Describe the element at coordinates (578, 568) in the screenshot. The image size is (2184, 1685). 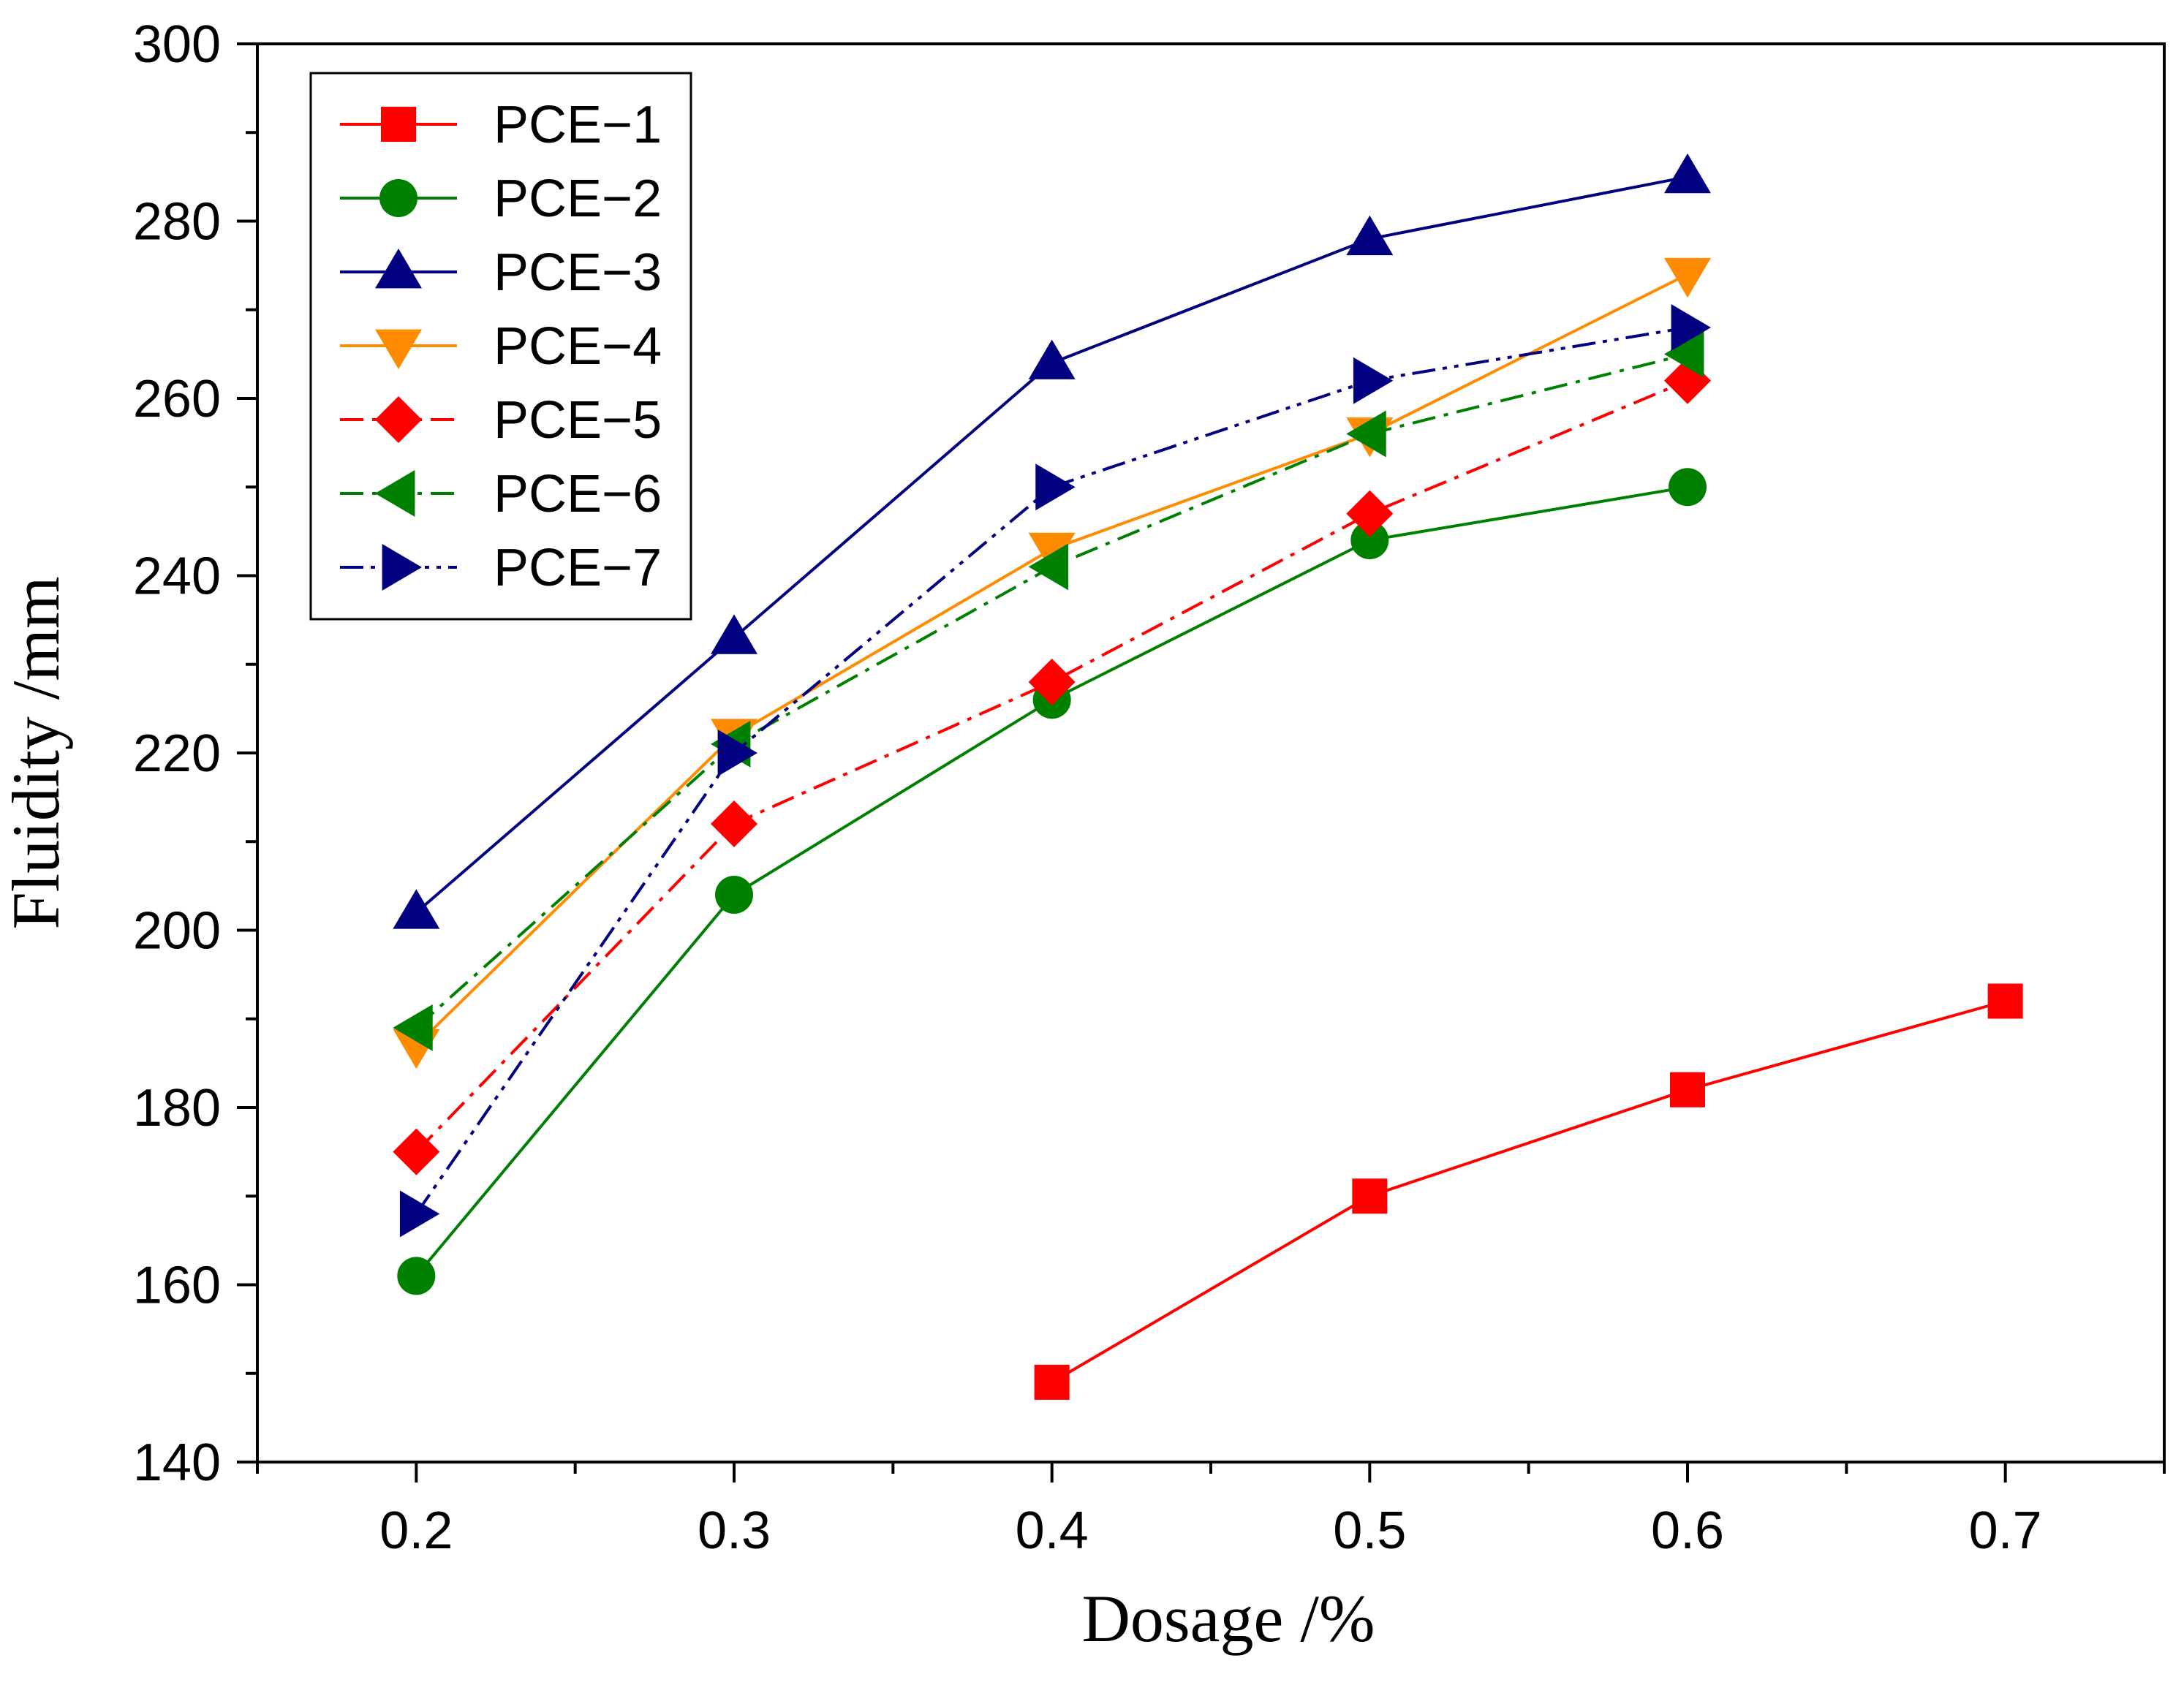
I see `legend-label: PCE−7` at that location.